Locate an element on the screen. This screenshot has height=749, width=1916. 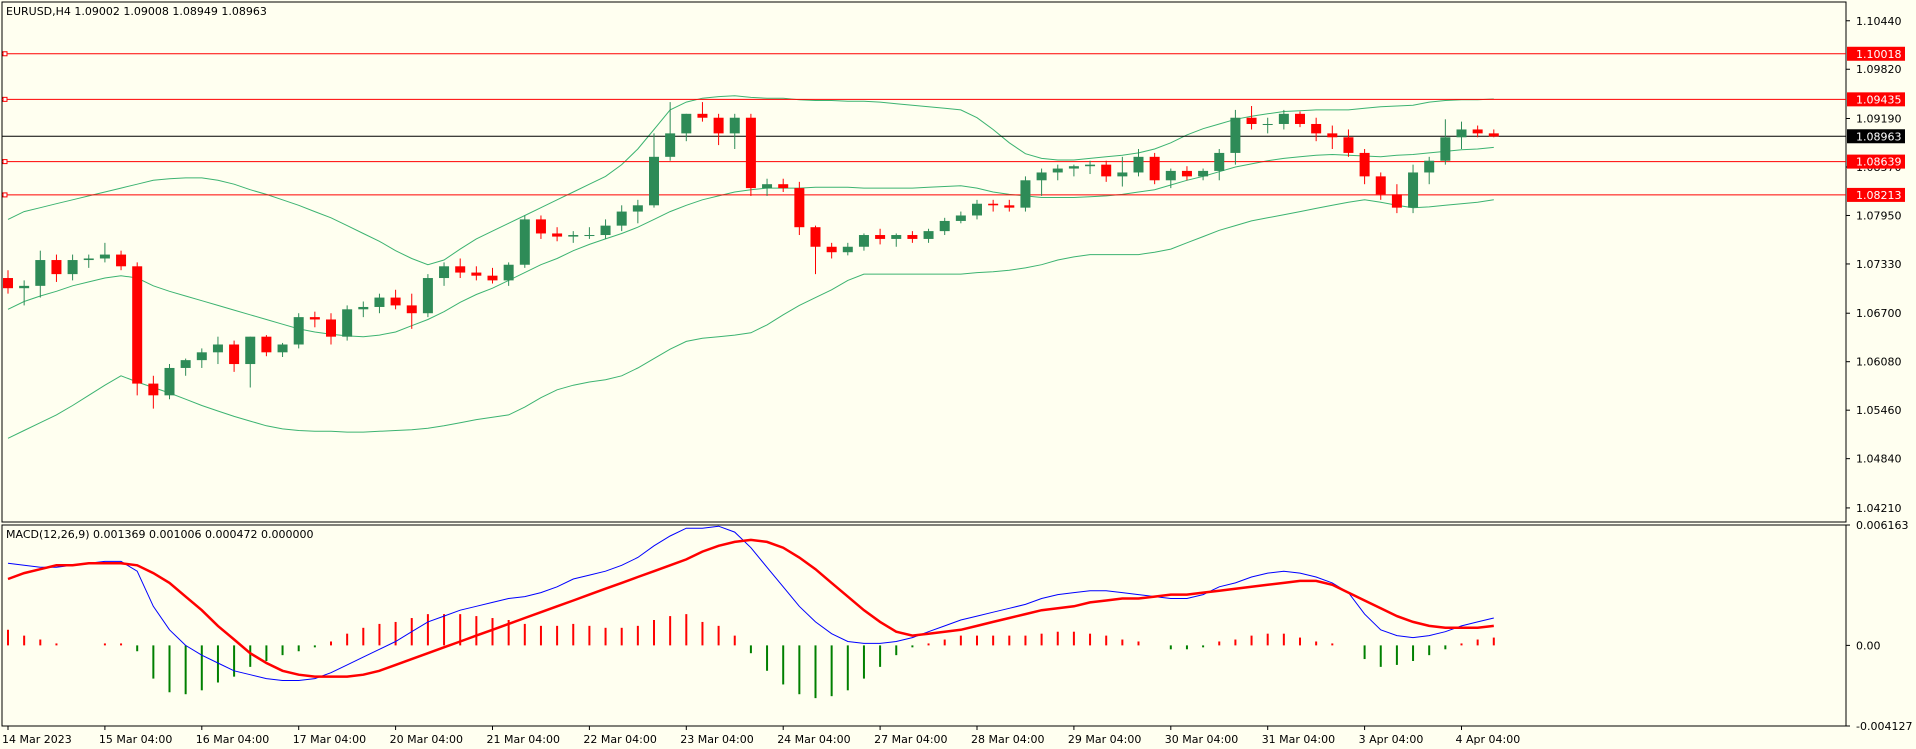
level-price-label: 1.09435 is located at coordinates (1879, 99).